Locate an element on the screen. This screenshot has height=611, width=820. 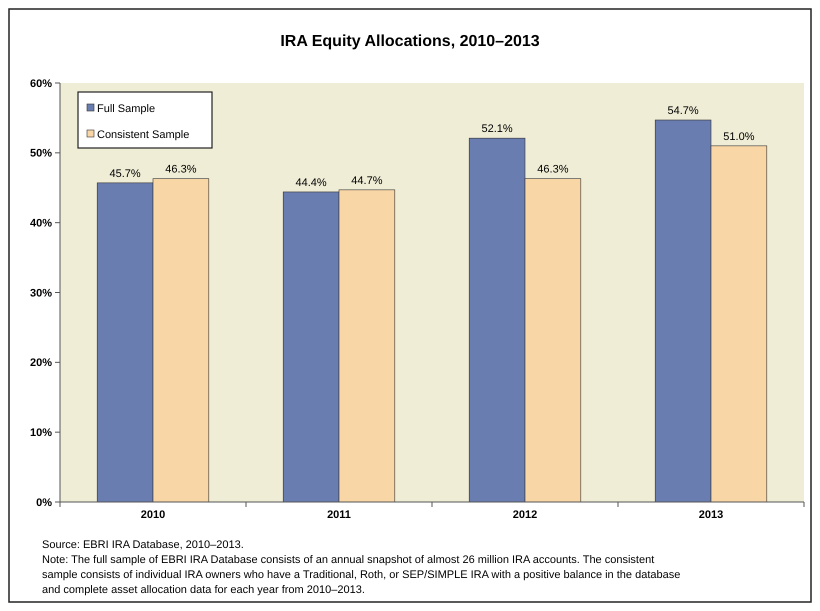
y-tick-label: 60% is located at coordinates (41, 84).